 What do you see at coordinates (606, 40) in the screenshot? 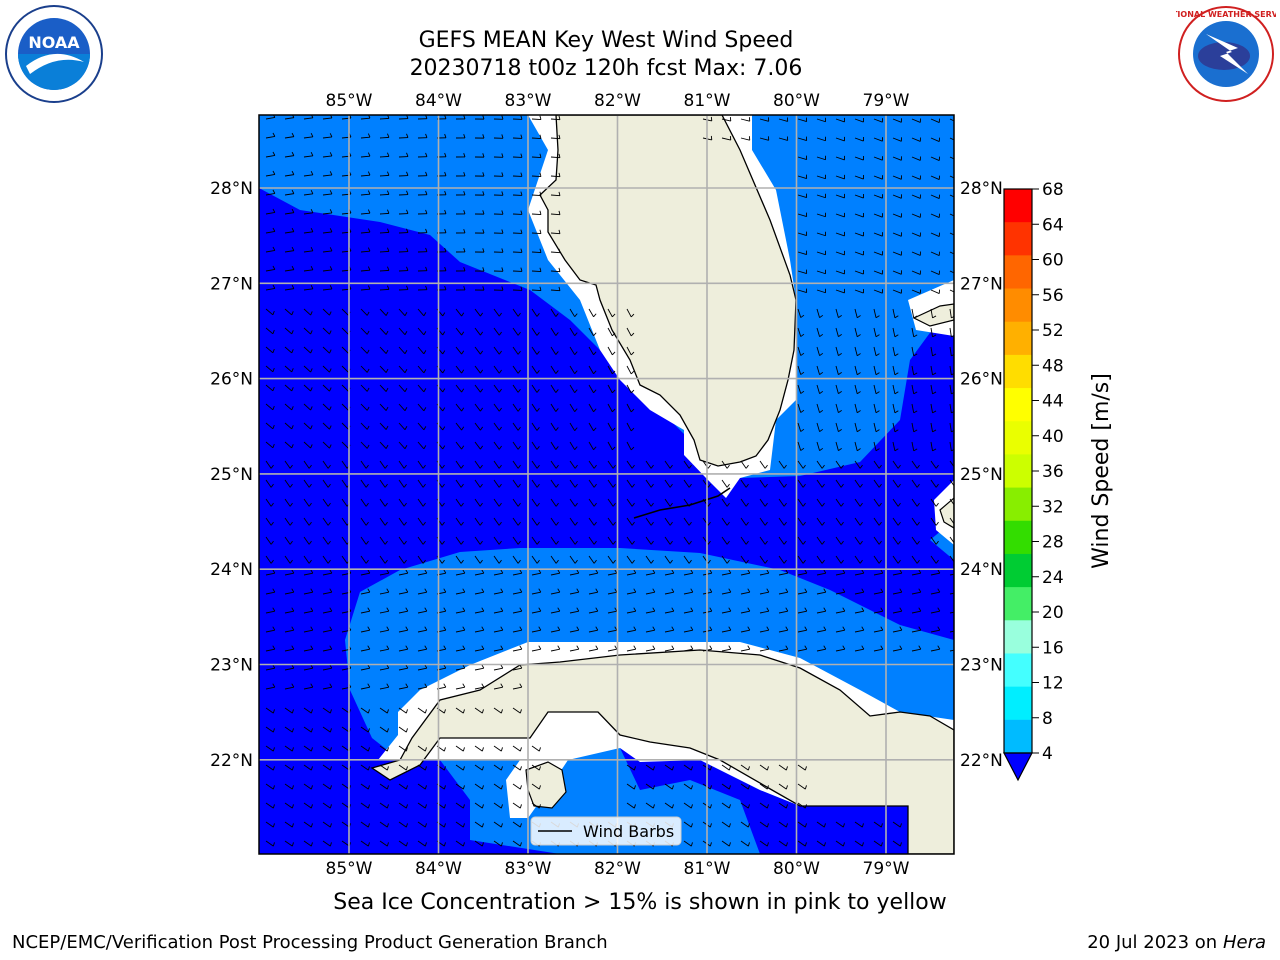
I see `chart-title-line1: GEFS MEAN Key West Wind Speed` at bounding box center [606, 40].